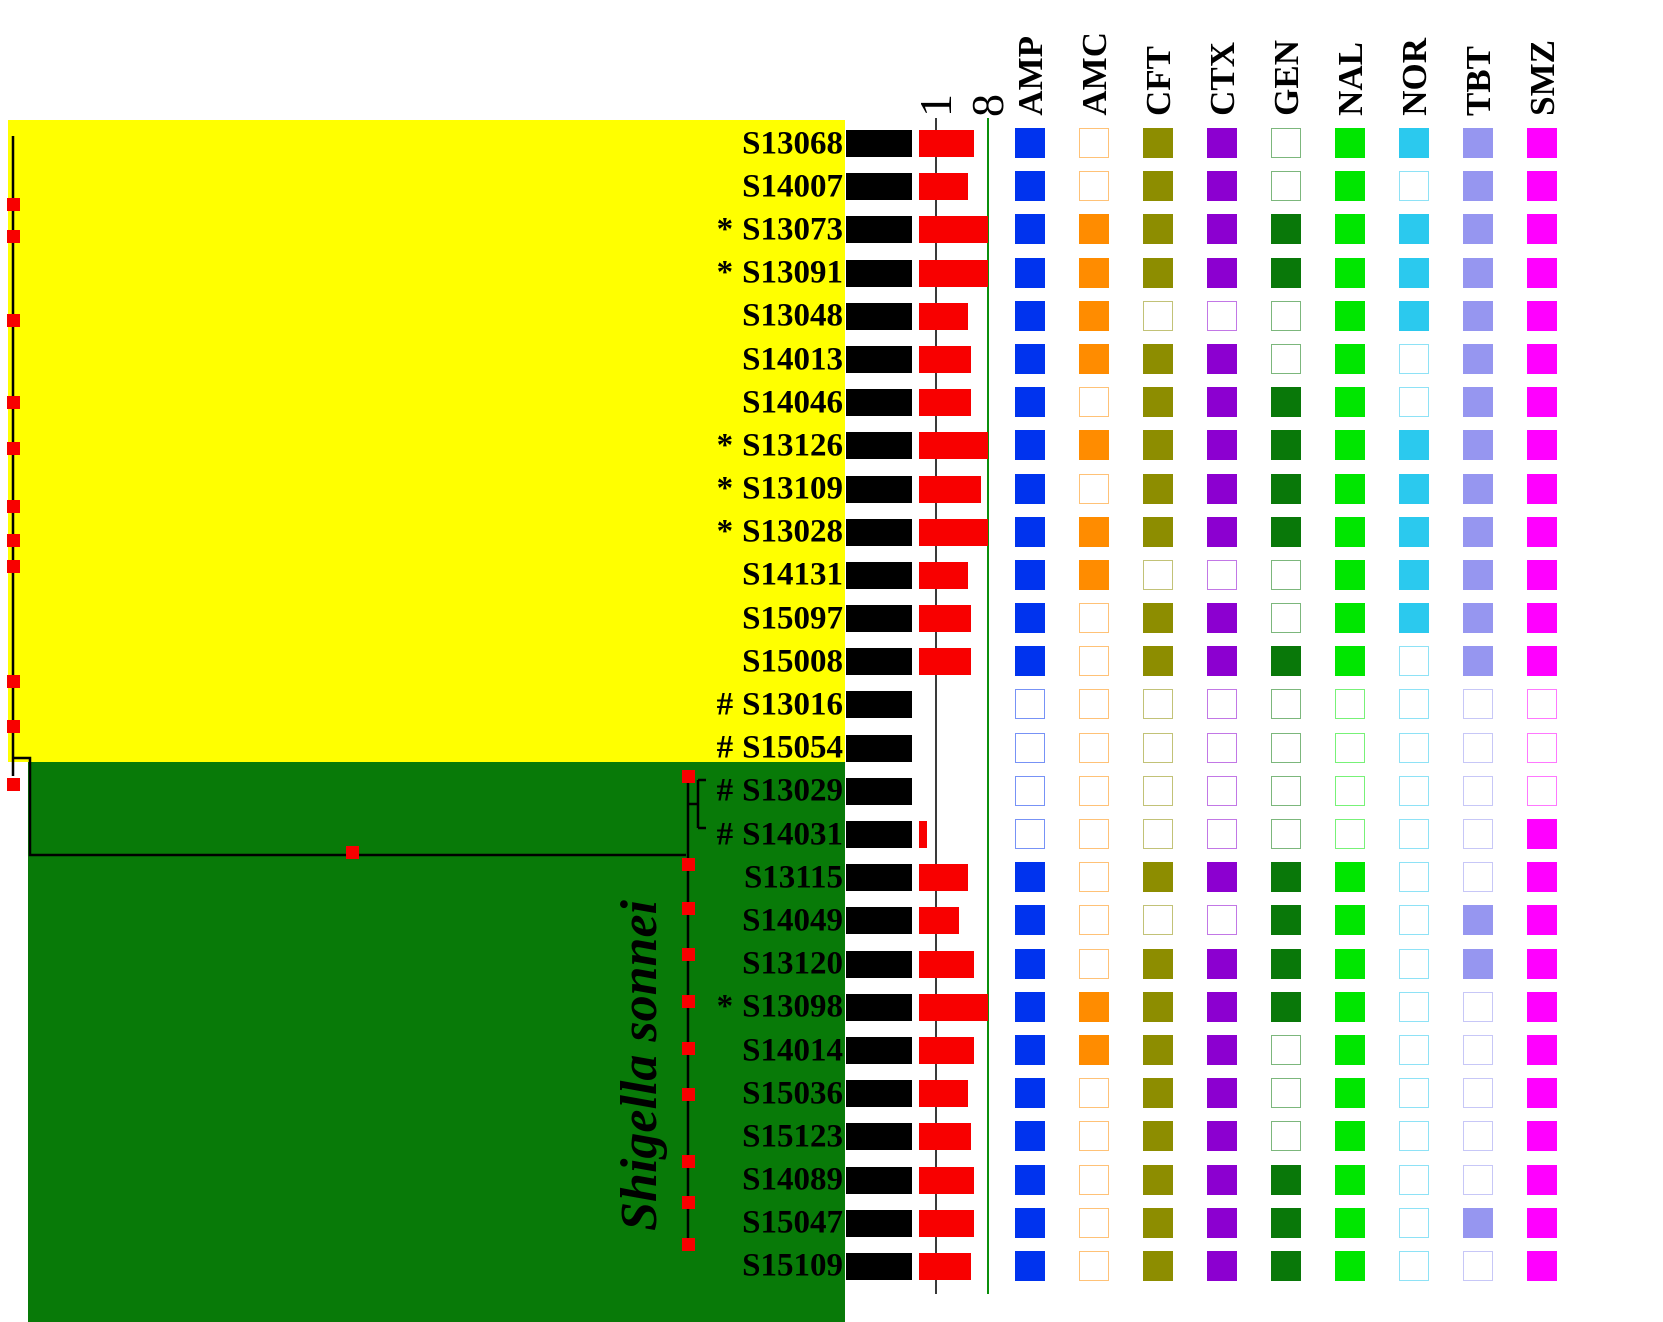  Describe the element at coordinates (725, 1006) in the screenshot. I see `strain-prefix-mark: *` at that location.